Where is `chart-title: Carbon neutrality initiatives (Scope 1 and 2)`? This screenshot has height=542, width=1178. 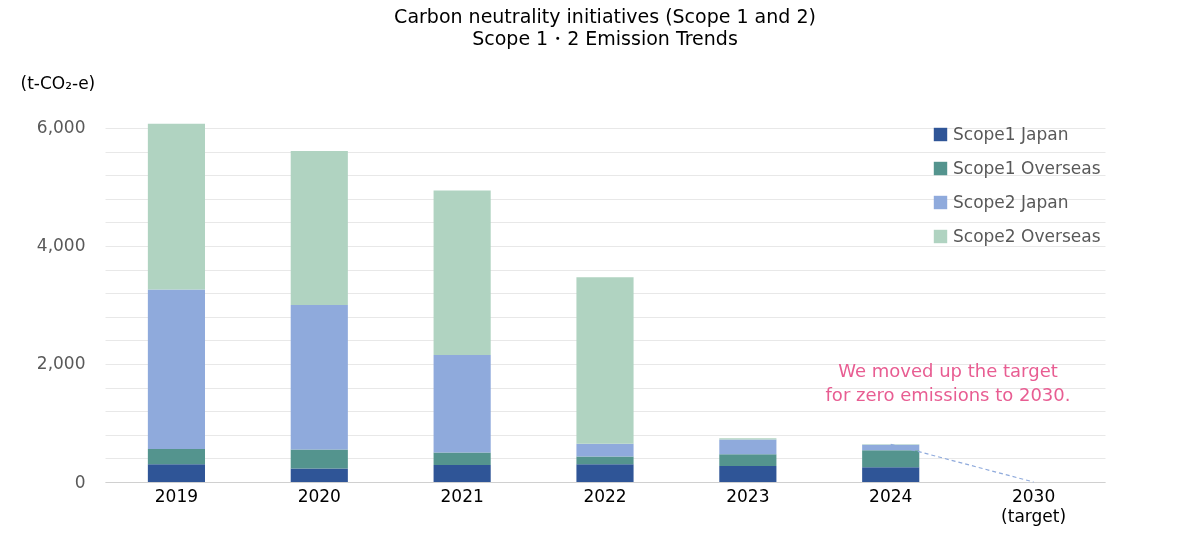
chart-title: Carbon neutrality initiatives (Scope 1 and 2) is located at coordinates (605, 16).